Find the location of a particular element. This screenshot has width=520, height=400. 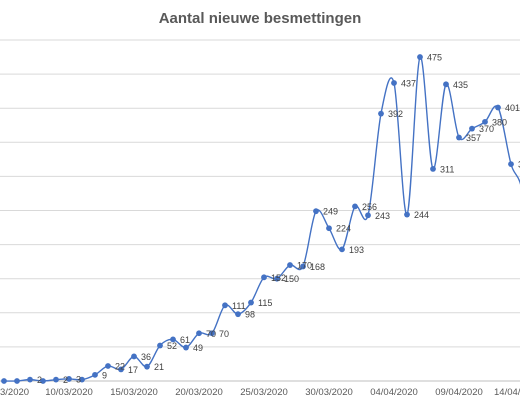

data-label: 9 is located at coordinates (104, 375).